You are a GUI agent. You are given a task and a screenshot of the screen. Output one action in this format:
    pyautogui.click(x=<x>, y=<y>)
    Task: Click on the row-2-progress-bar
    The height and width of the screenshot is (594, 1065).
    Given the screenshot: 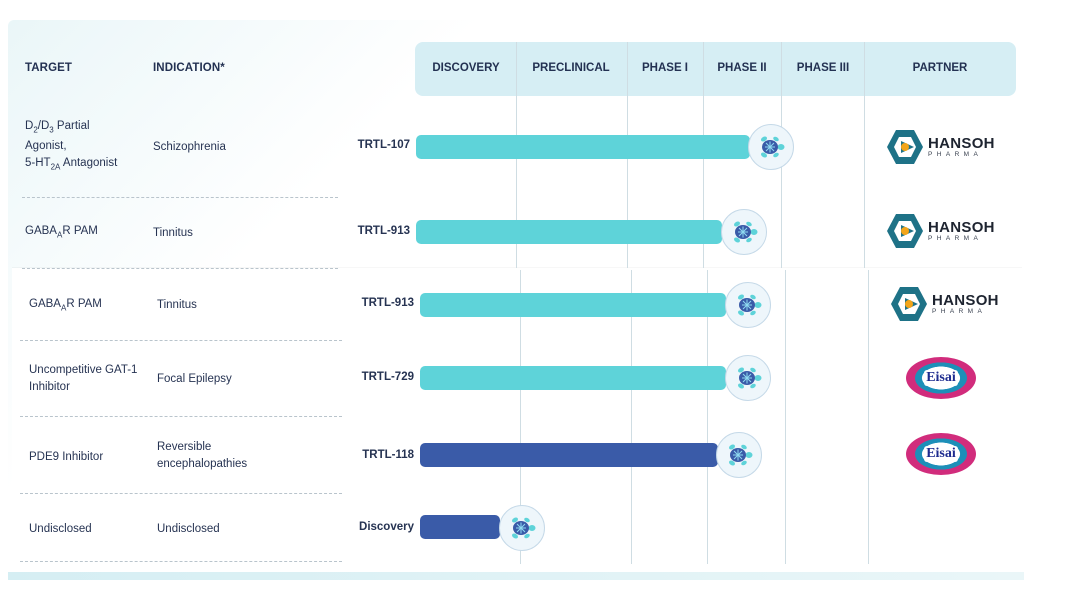 What is the action you would take?
    pyautogui.click(x=569, y=232)
    